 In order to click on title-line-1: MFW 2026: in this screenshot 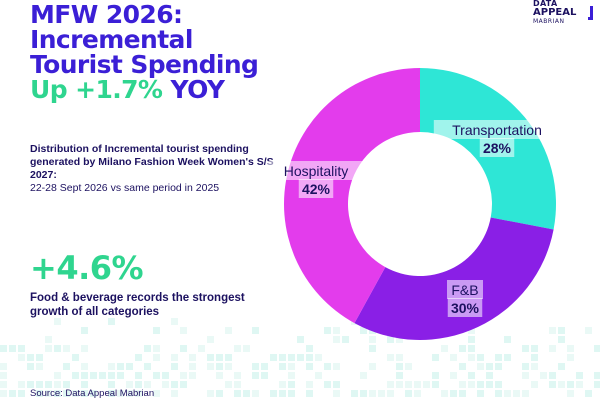, I will do `click(106, 14)`.